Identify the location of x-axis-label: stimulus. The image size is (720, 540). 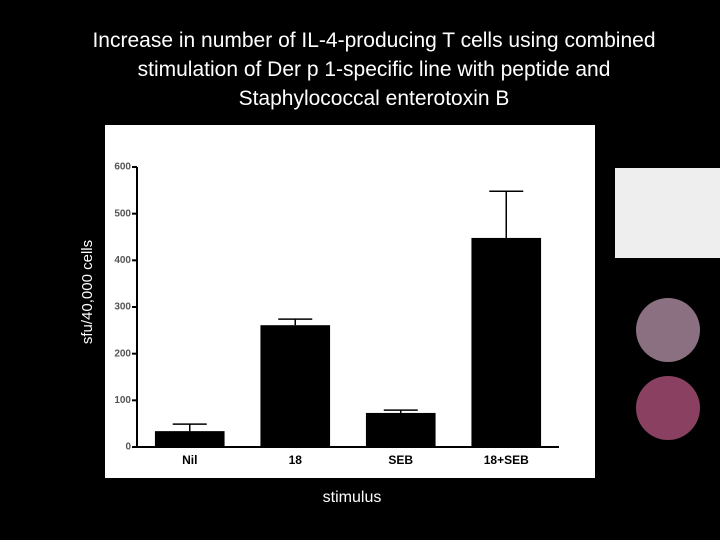
(352, 497).